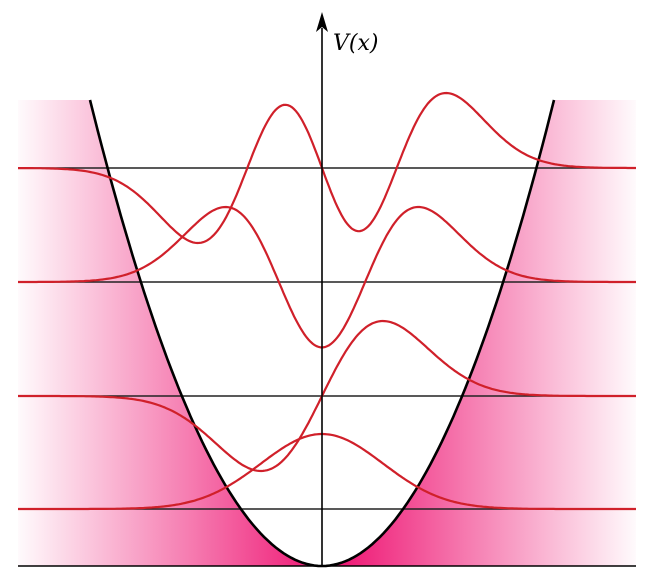  I want to click on y-axis-label: V(x), so click(355, 43).